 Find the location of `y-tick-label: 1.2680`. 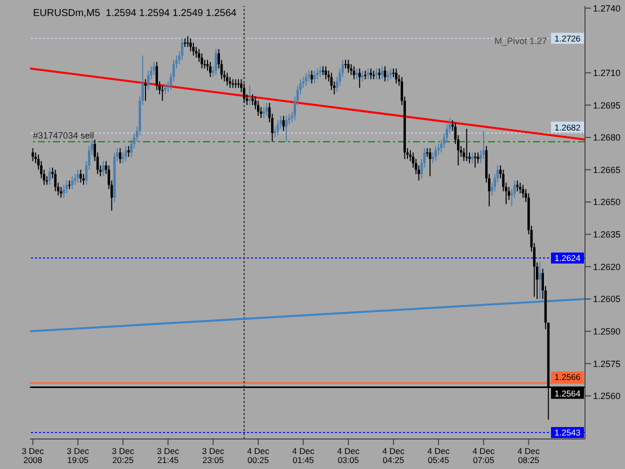

y-tick-label: 1.2680 is located at coordinates (607, 137).